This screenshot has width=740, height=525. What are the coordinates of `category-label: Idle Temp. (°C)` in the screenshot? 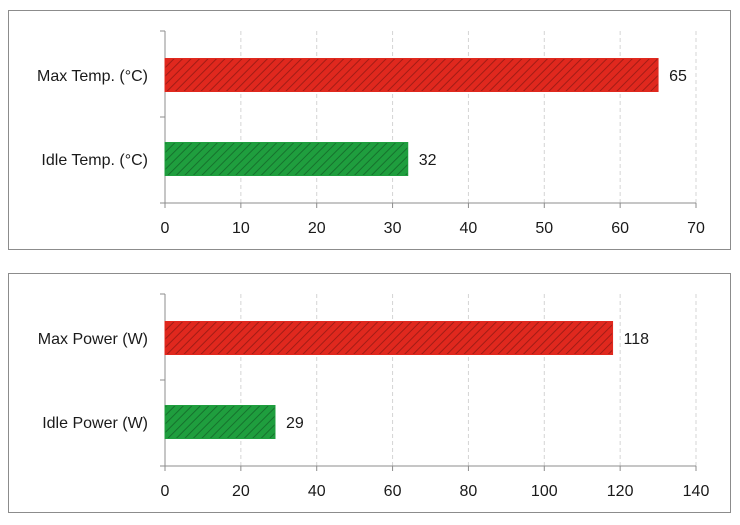 It's located at (94, 160).